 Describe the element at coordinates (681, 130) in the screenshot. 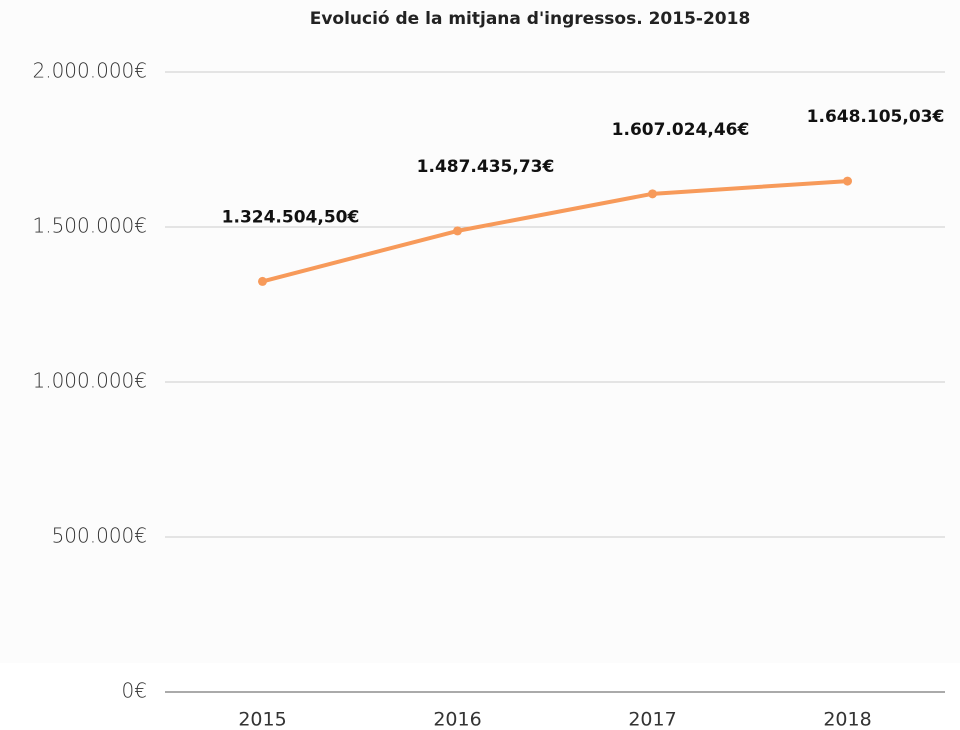

I see `value-label: 1.607.024,46€` at that location.